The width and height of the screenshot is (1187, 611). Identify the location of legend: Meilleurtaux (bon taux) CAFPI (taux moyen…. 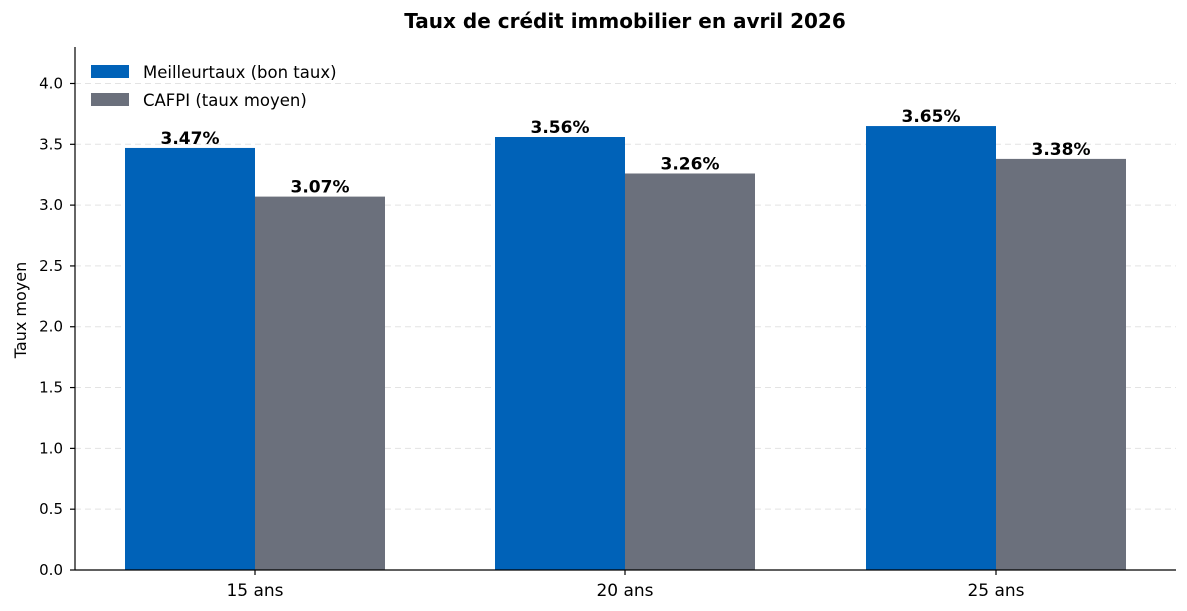
(214, 86).